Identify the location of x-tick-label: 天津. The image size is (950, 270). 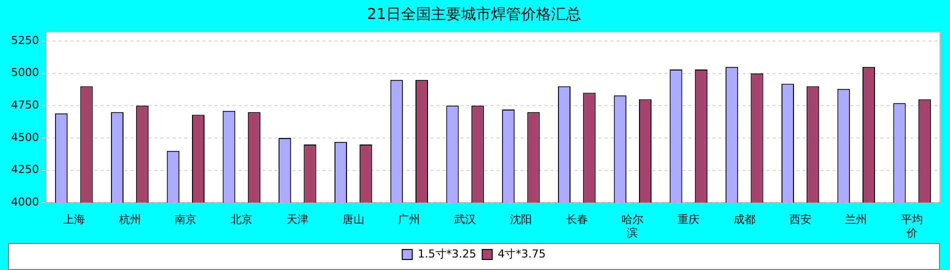
(297, 219).